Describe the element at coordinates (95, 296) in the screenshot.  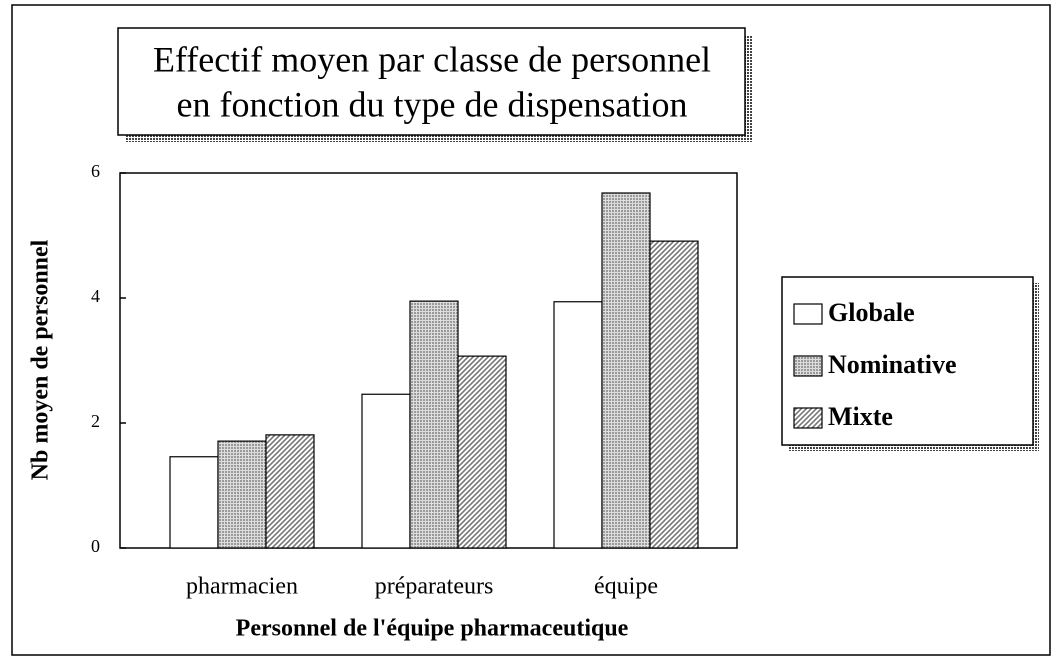
I see `y-tick-label: 4` at that location.